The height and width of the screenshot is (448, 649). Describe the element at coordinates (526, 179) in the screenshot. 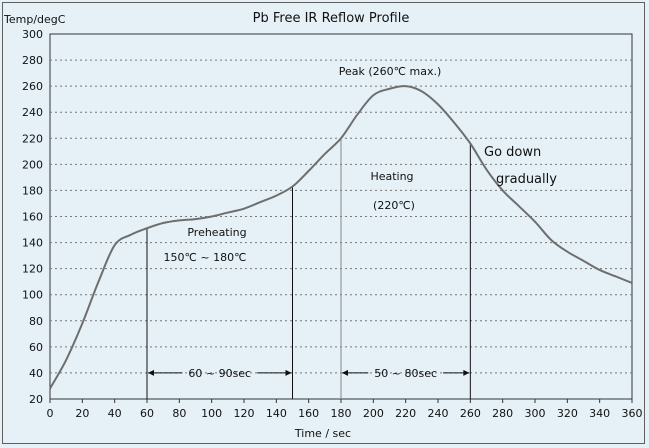

I see `annotation-gradually: gradually` at that location.